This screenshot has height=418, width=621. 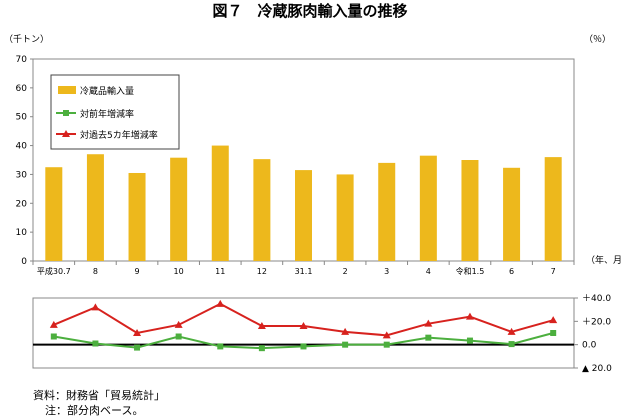 I want to click on bottom-y-tick-label: ＋20.0, so click(x=596, y=321).